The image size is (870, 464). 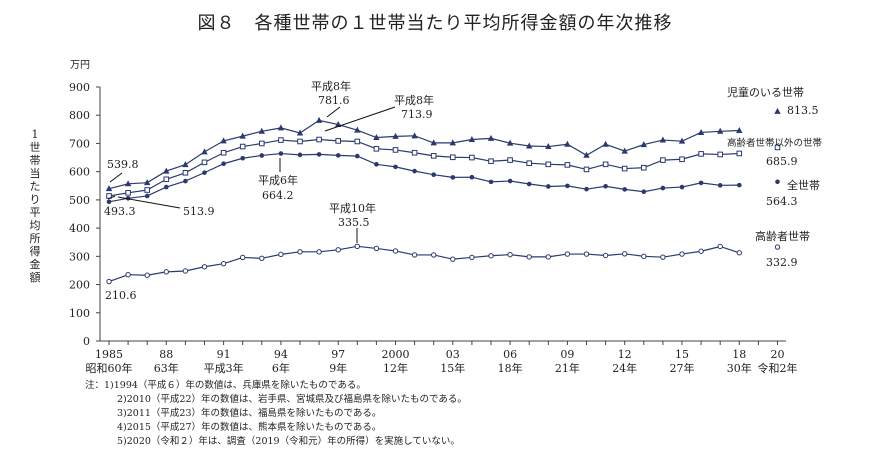 What do you see at coordinates (782, 236) in the screenshot?
I see `legend-elderly-households: 高齢者世帯` at bounding box center [782, 236].